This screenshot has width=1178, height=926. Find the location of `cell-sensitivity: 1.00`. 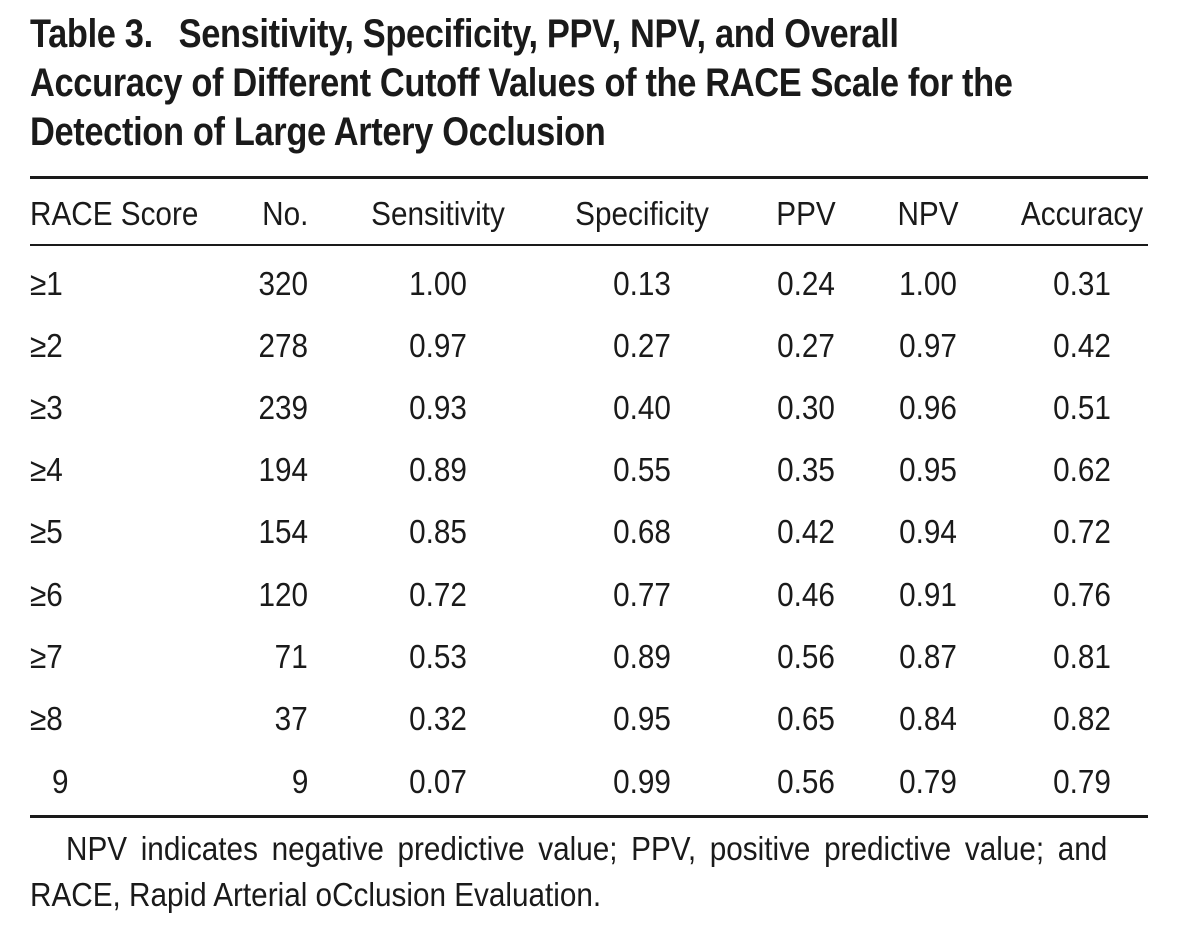

cell-sensitivity: 1.00 is located at coordinates (438, 283).